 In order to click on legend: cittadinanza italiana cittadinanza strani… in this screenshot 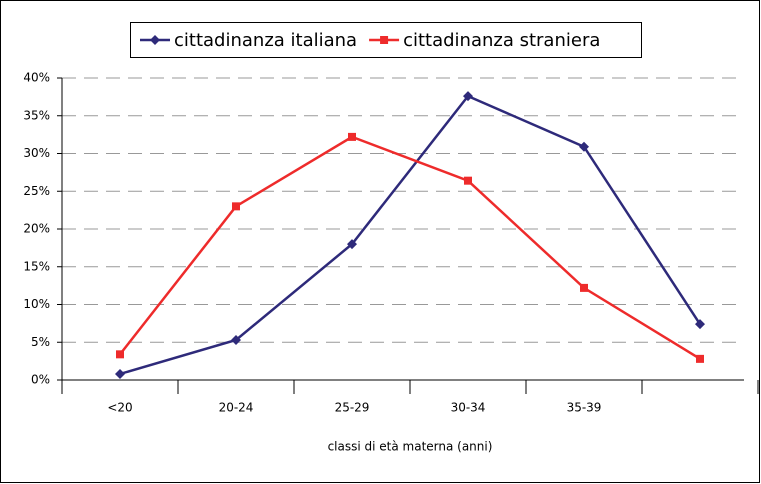, I will do `click(386, 40)`.